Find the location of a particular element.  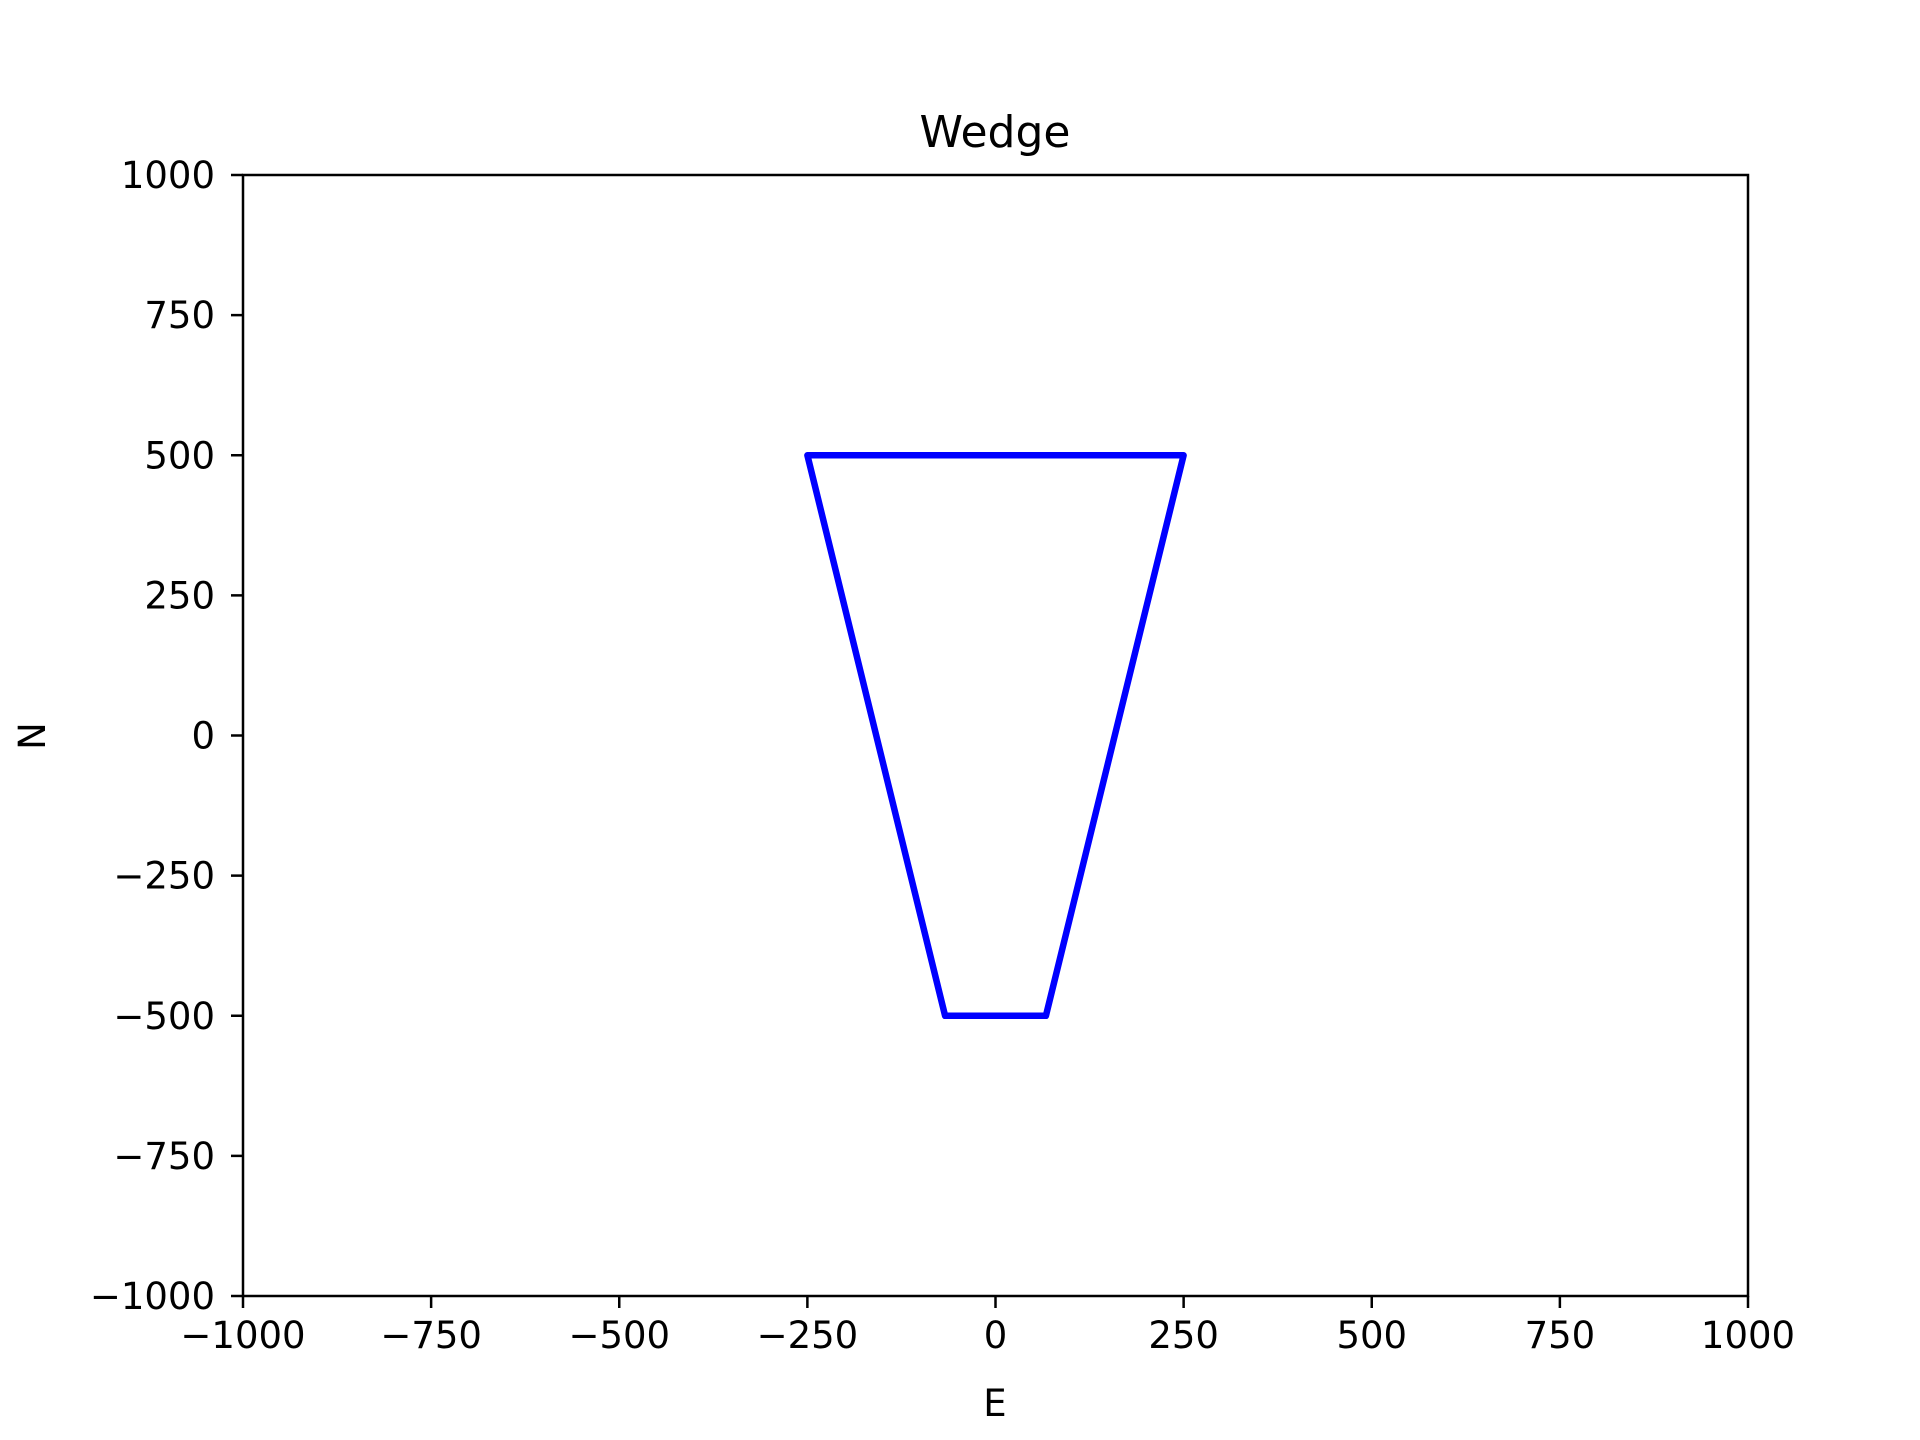

series-layer is located at coordinates (995, 736).